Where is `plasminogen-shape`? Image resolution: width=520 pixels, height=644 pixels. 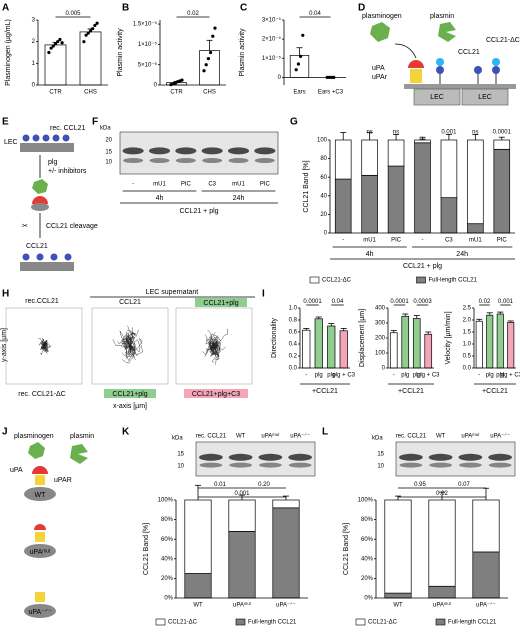 plasminogen-shape is located at coordinates (36, 450).